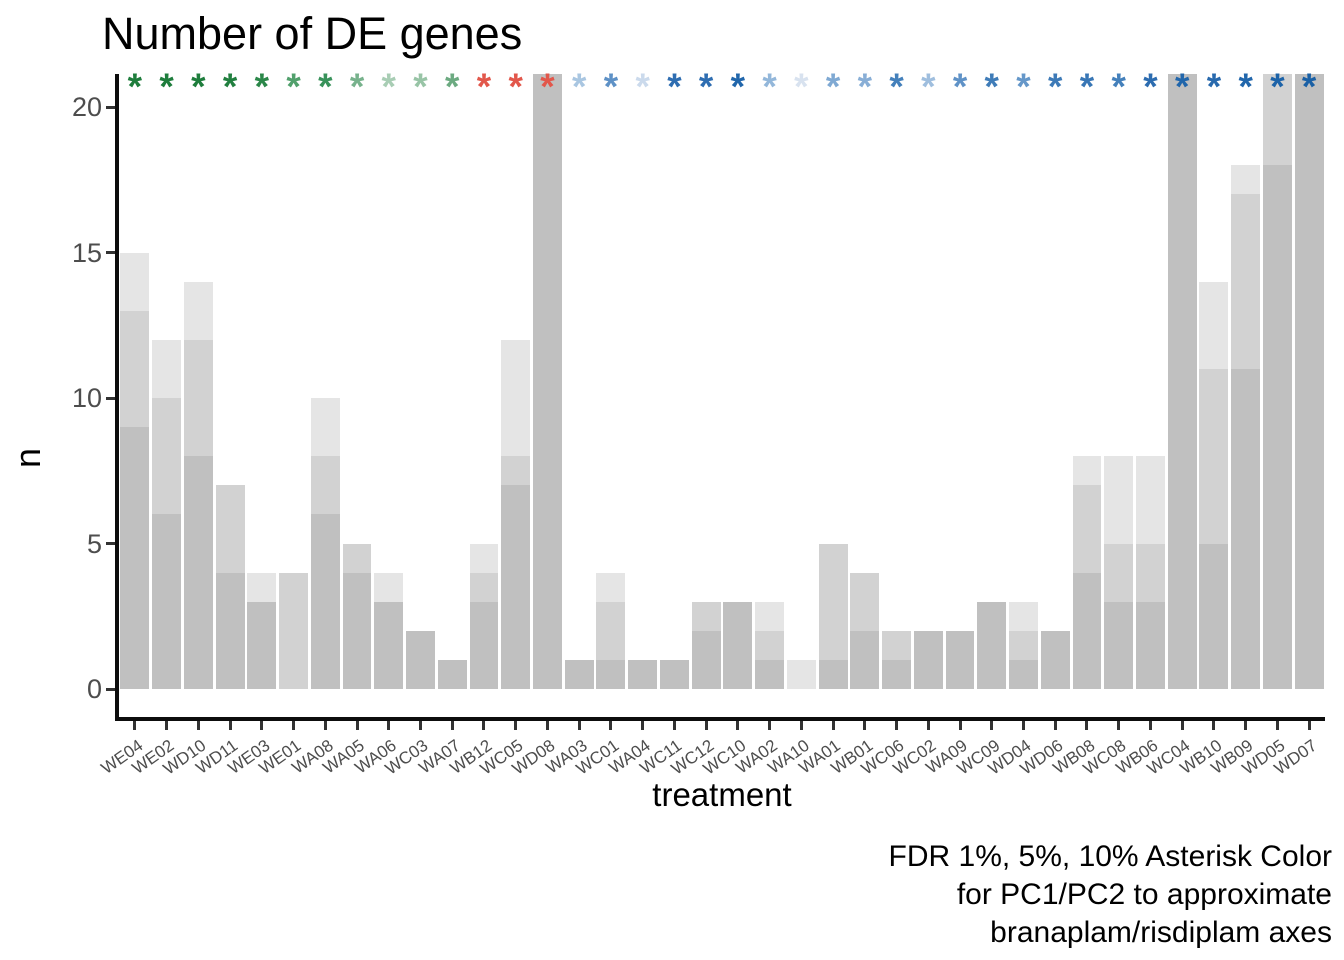 Image resolution: width=1344 pixels, height=960 pixels. What do you see at coordinates (293, 86) in the screenshot?
I see `significance-asterisk-WE01: *` at bounding box center [293, 86].